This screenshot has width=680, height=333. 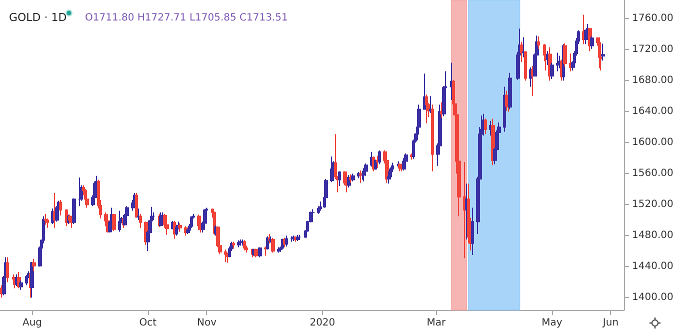 I want to click on x-tick-label: Jun, so click(x=610, y=323).